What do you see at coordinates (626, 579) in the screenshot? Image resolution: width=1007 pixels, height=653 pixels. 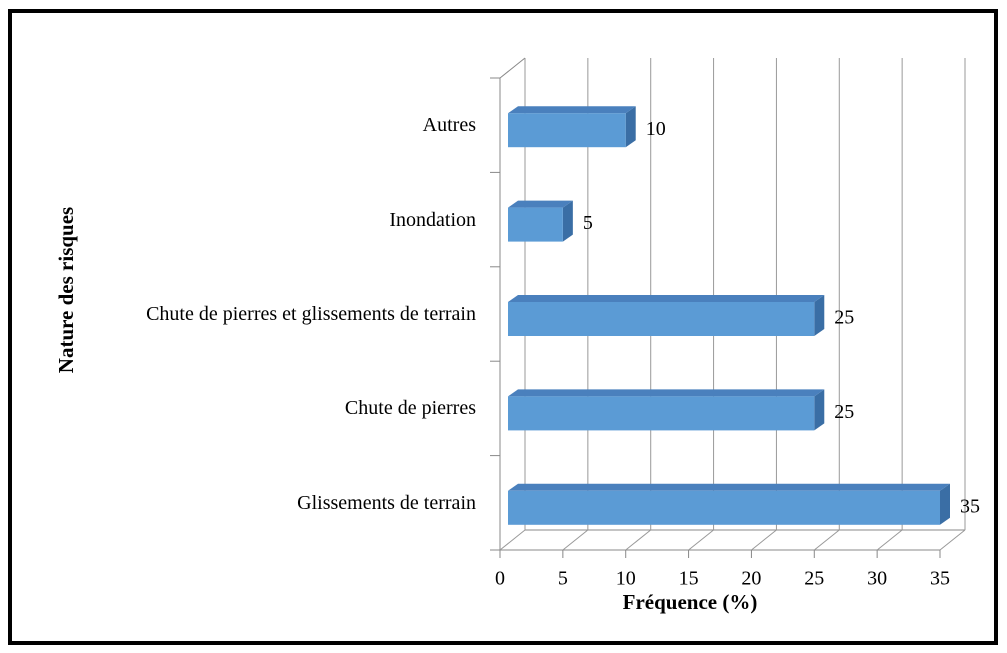 I see `x-tick-label: 10` at bounding box center [626, 579].